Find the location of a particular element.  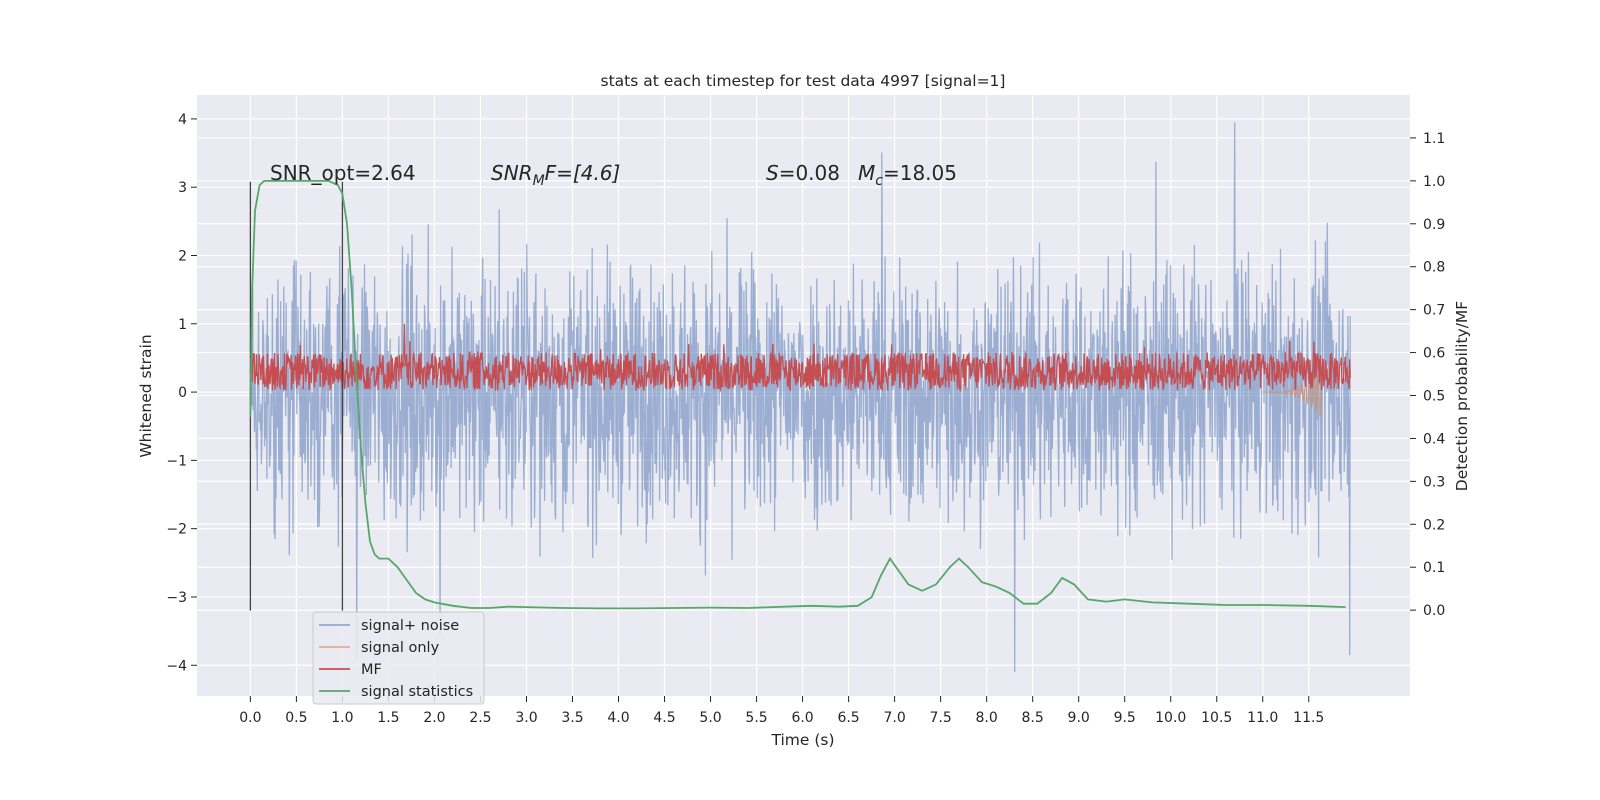

x-tick-label: 7.0 is located at coordinates (894, 718).